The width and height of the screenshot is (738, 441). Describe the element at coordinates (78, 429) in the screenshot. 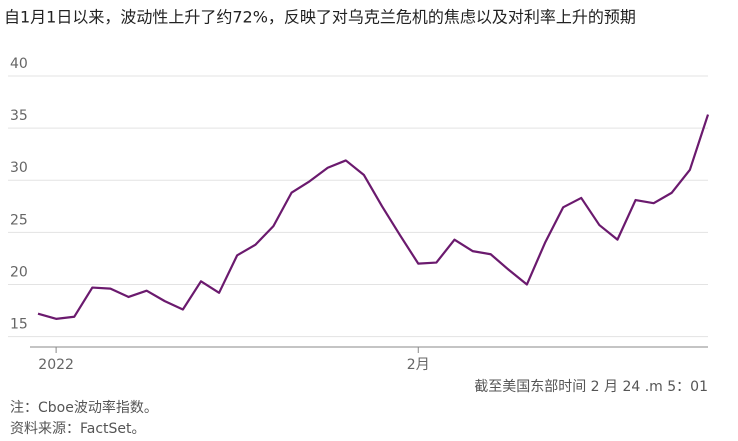

I see `source: 资料来源：FactSet。` at that location.